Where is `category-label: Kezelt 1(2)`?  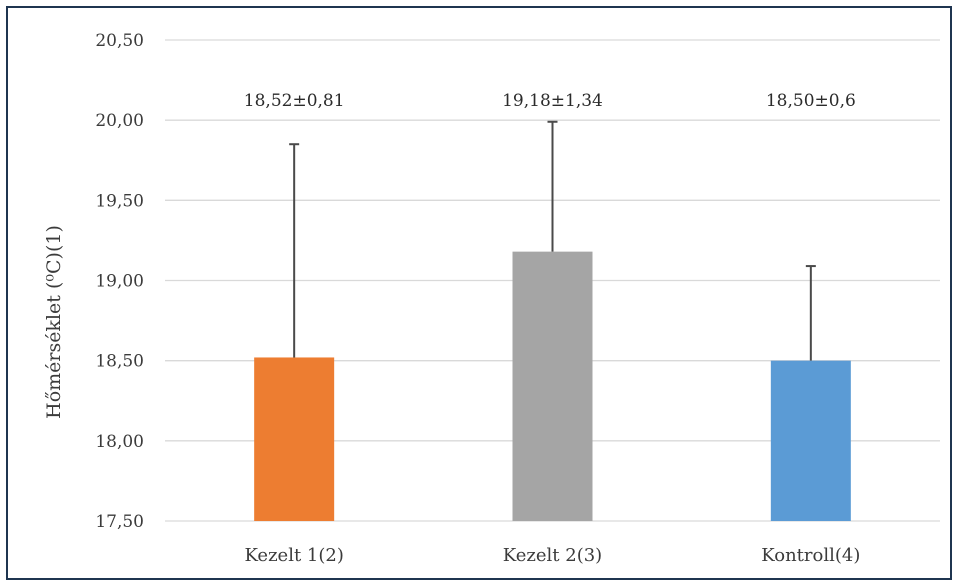 category-label: Kezelt 1(2) is located at coordinates (293, 555).